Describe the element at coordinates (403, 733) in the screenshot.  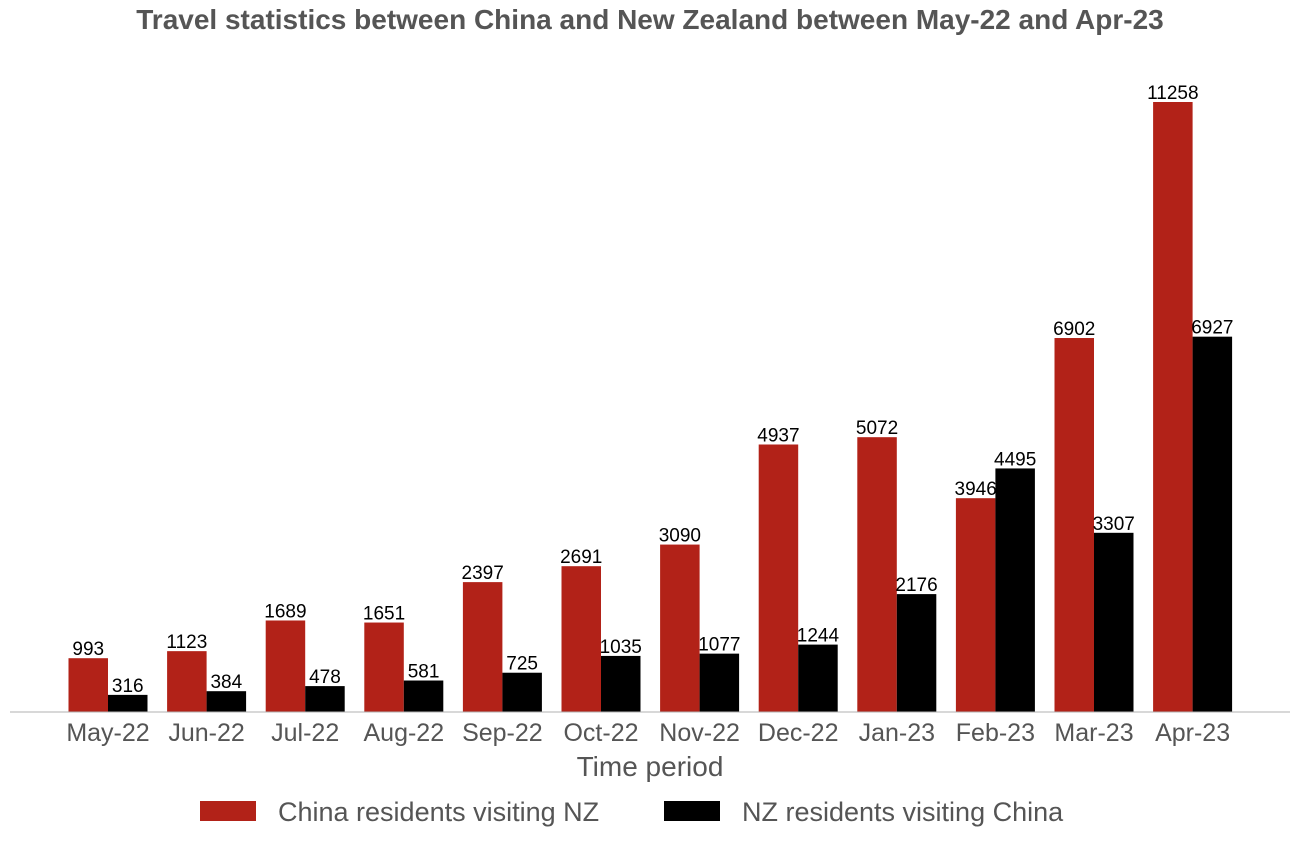
I see `x-tick-label: Aug-22` at that location.